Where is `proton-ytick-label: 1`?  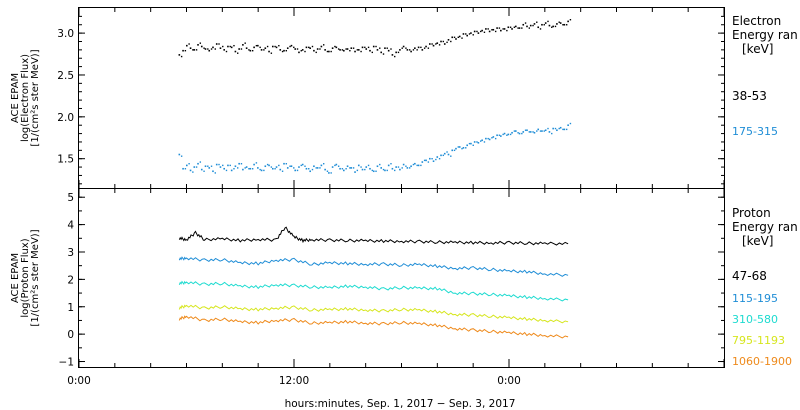 proton-ytick-label: 1 is located at coordinates (70, 308).